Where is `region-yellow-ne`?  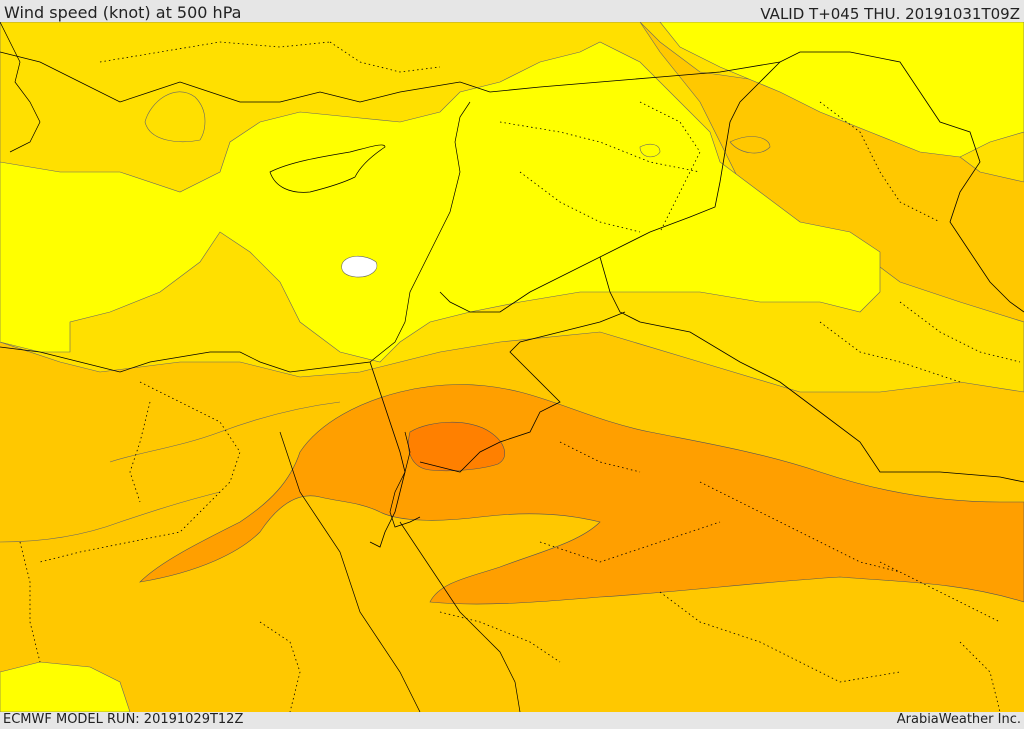
region-yellow-ne is located at coordinates (841, 90).